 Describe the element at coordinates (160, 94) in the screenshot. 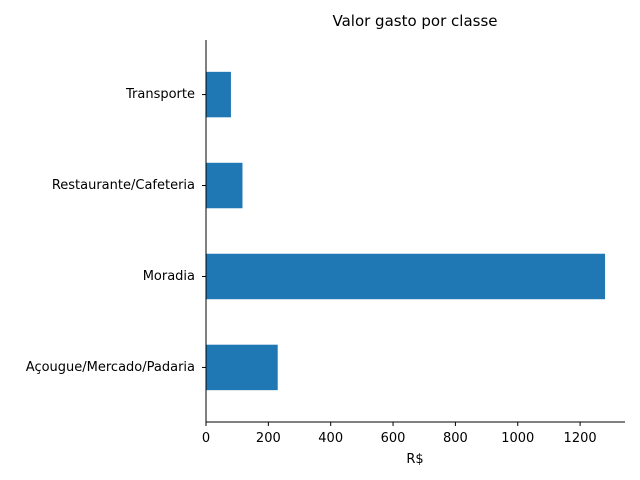

I see `y-tick-label: Transporte` at that location.